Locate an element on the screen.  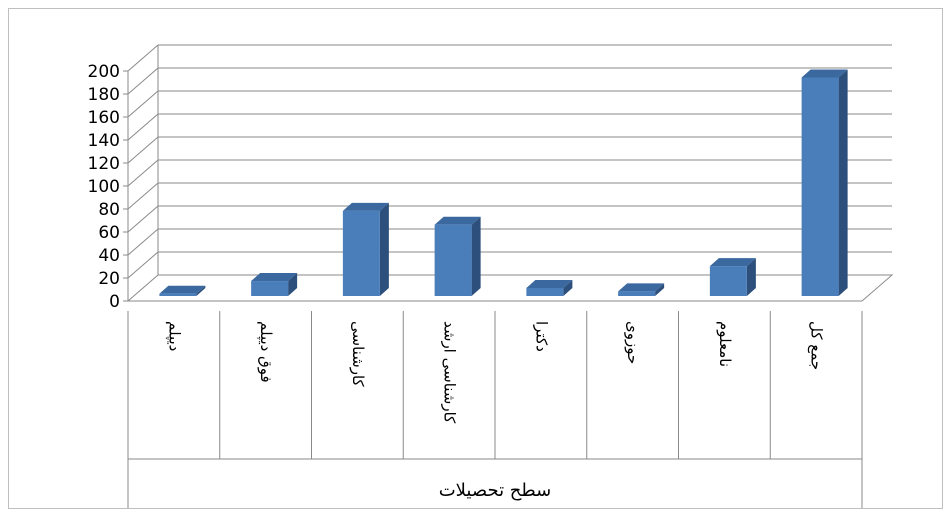
x-tick-label: نامعلوم is located at coordinates (725, 344).